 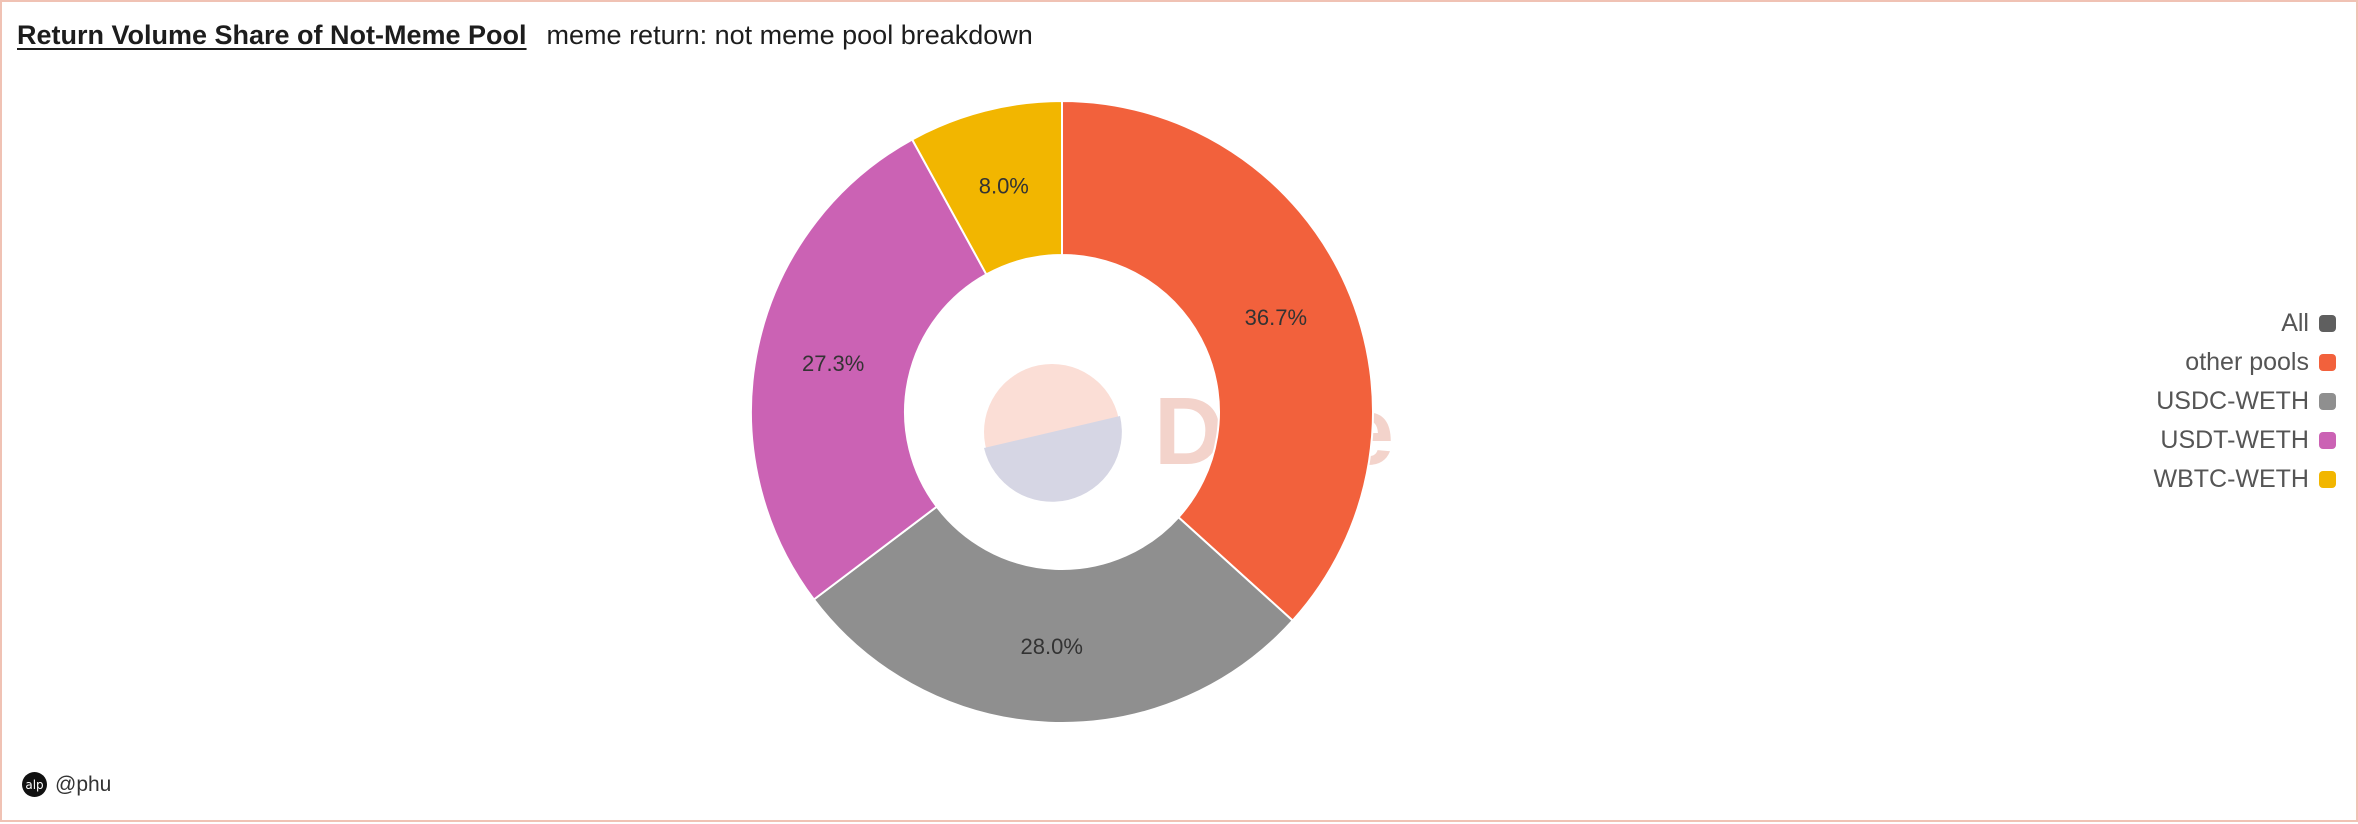 I want to click on legend-item-usdt-weth: USDT-WETH, so click(x=2248, y=440).